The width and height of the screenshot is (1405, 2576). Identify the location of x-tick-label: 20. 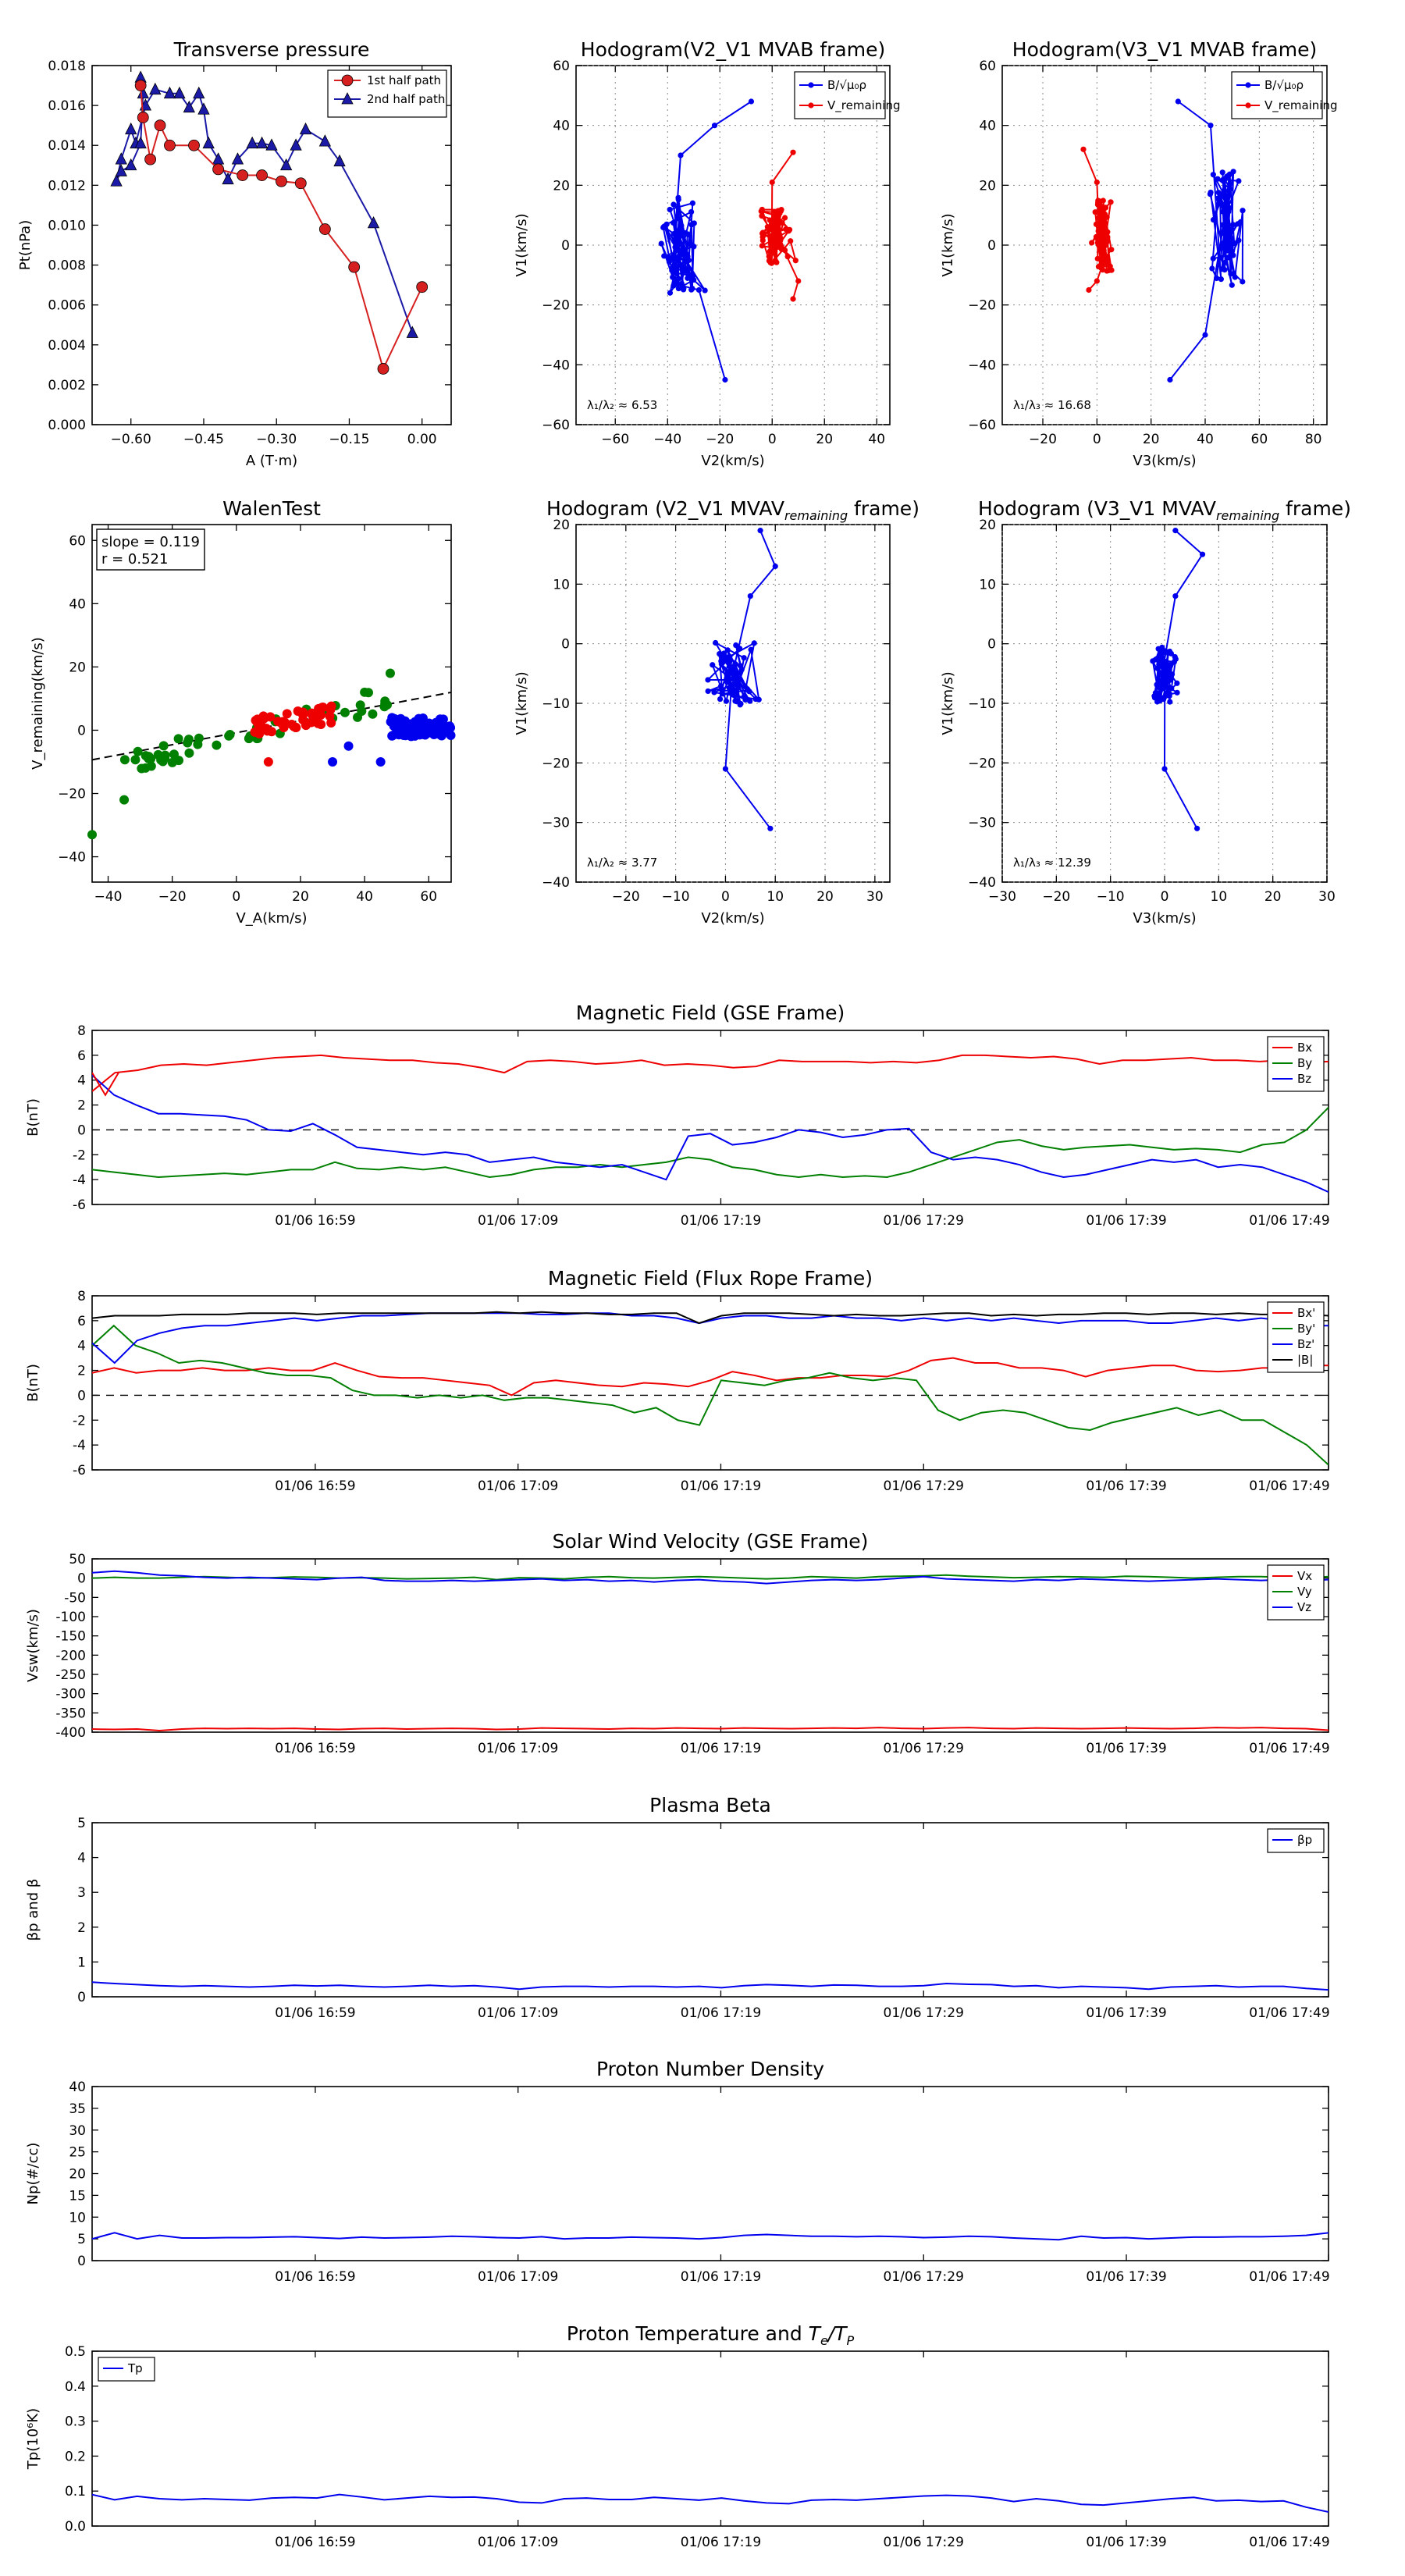
(301, 897).